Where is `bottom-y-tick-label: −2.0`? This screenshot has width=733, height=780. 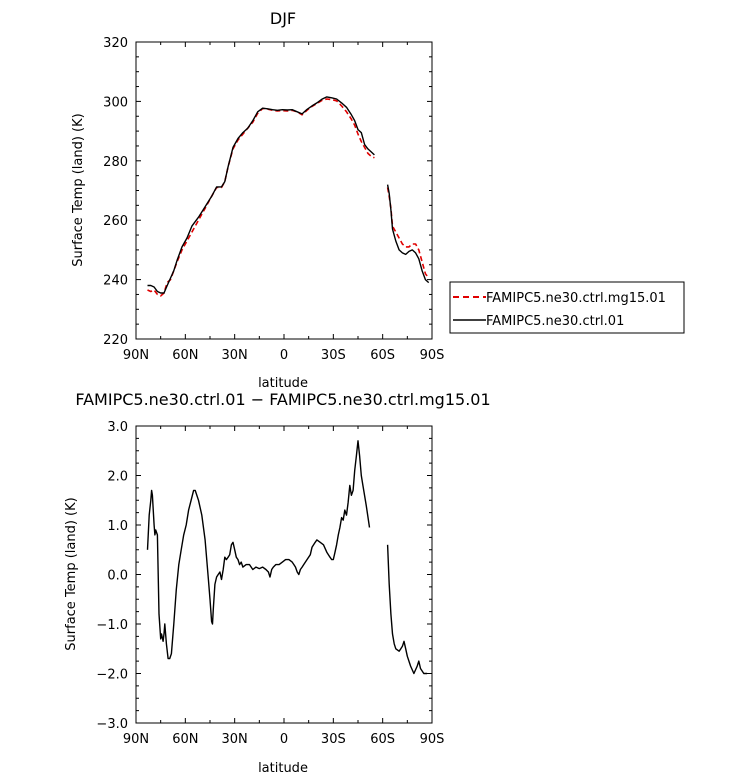
bottom-y-tick-label: −2.0 is located at coordinates (112, 675).